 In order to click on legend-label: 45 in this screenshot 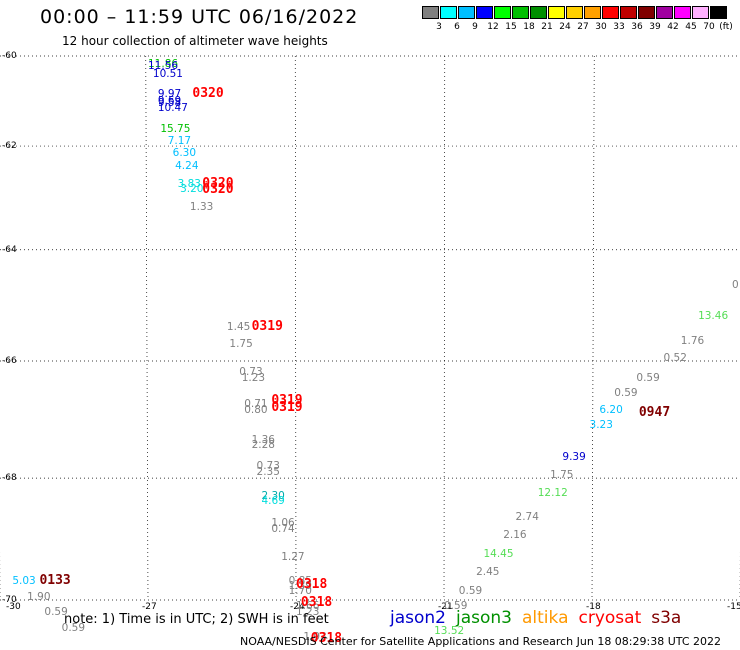, I will do `click(691, 27)`.